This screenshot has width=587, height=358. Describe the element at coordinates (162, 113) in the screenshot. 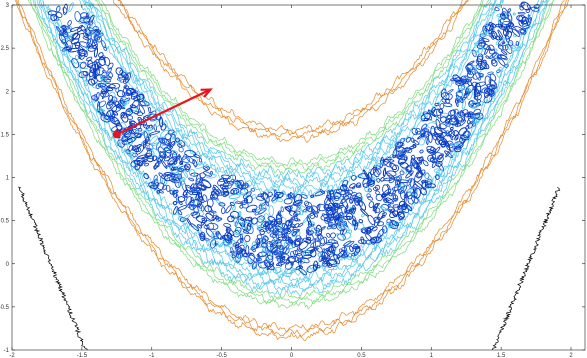

I see `gradient-arrow` at that location.